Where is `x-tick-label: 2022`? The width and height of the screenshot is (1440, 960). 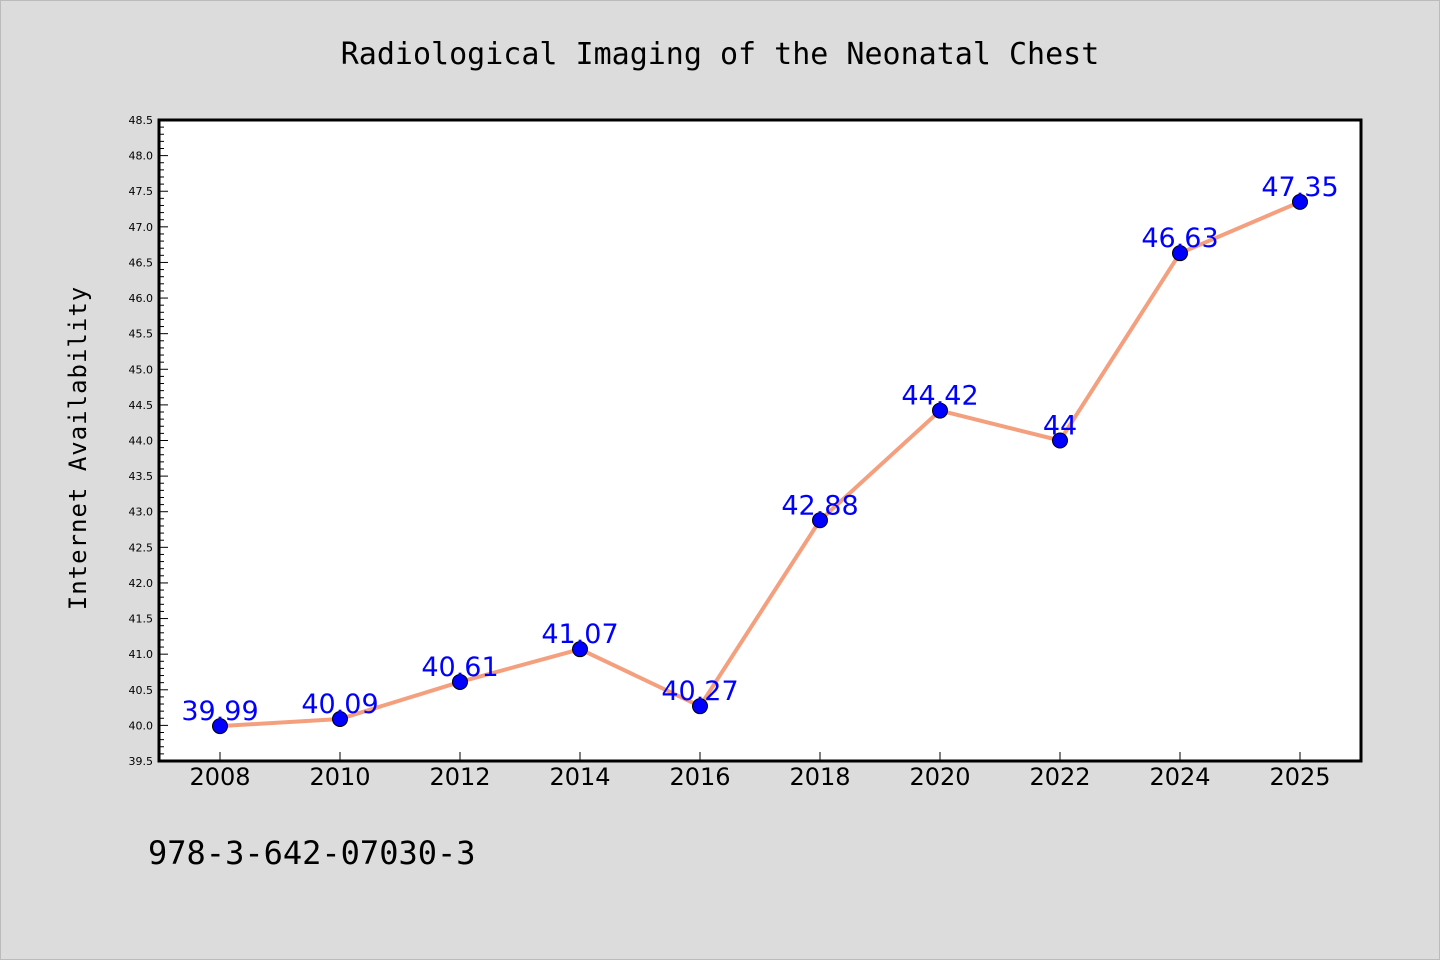
x-tick-label: 2022 is located at coordinates (1059, 777).